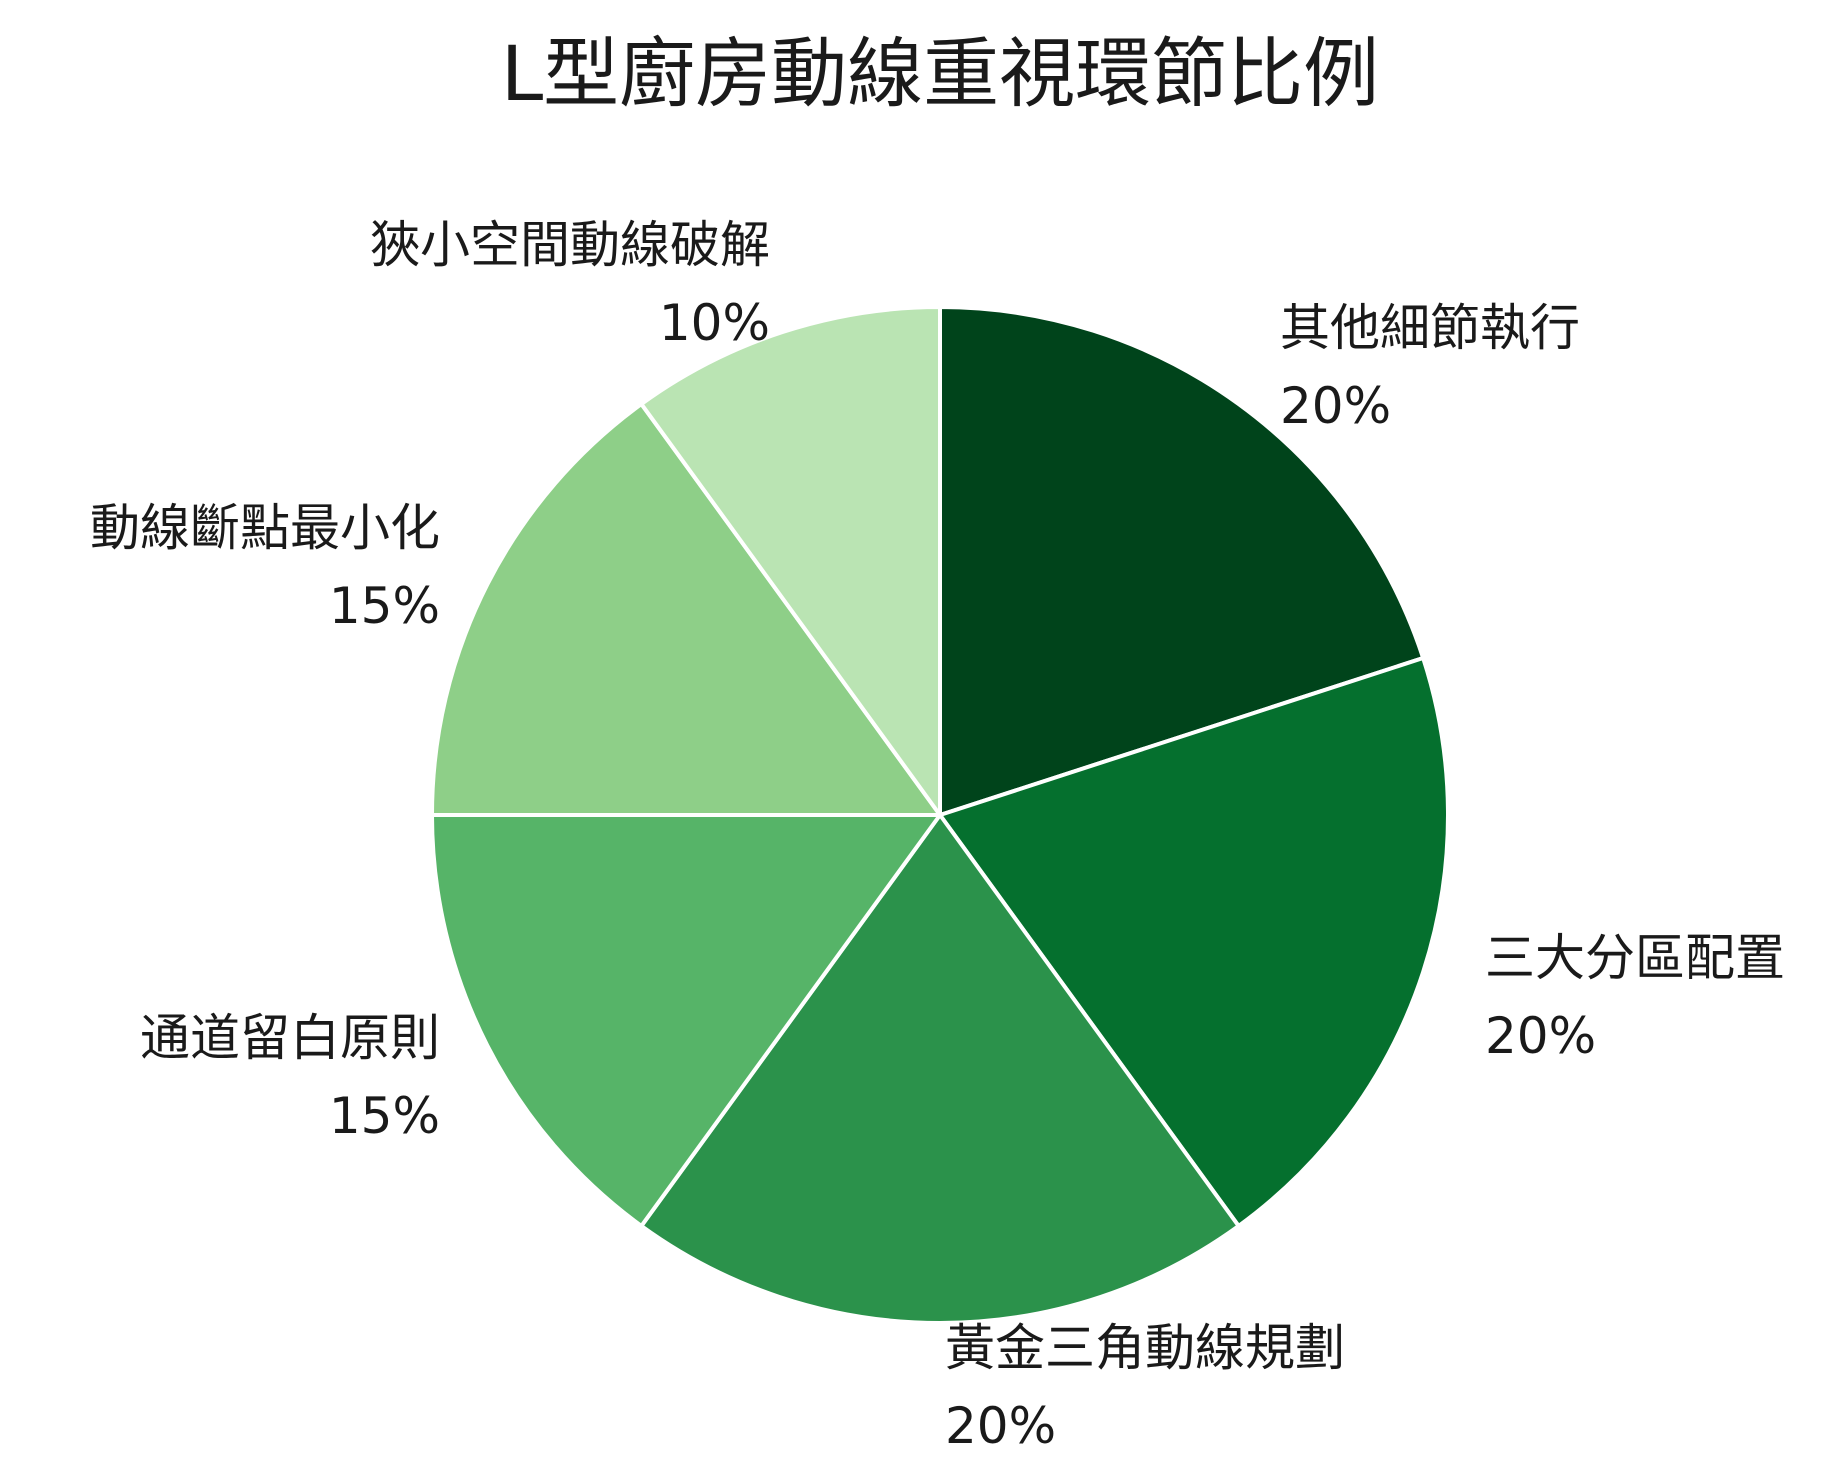 The height and width of the screenshot is (1468, 1838). What do you see at coordinates (940, 73) in the screenshot?
I see `chart-title: L型廚房動線重視環節比例` at bounding box center [940, 73].